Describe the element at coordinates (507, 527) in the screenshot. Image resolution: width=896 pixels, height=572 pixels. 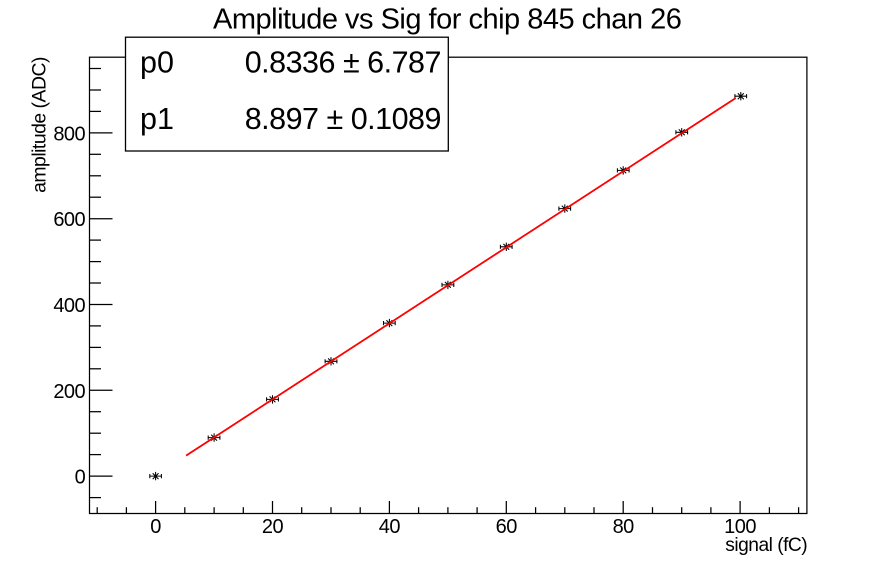
I see `svg-text: 60` at that location.